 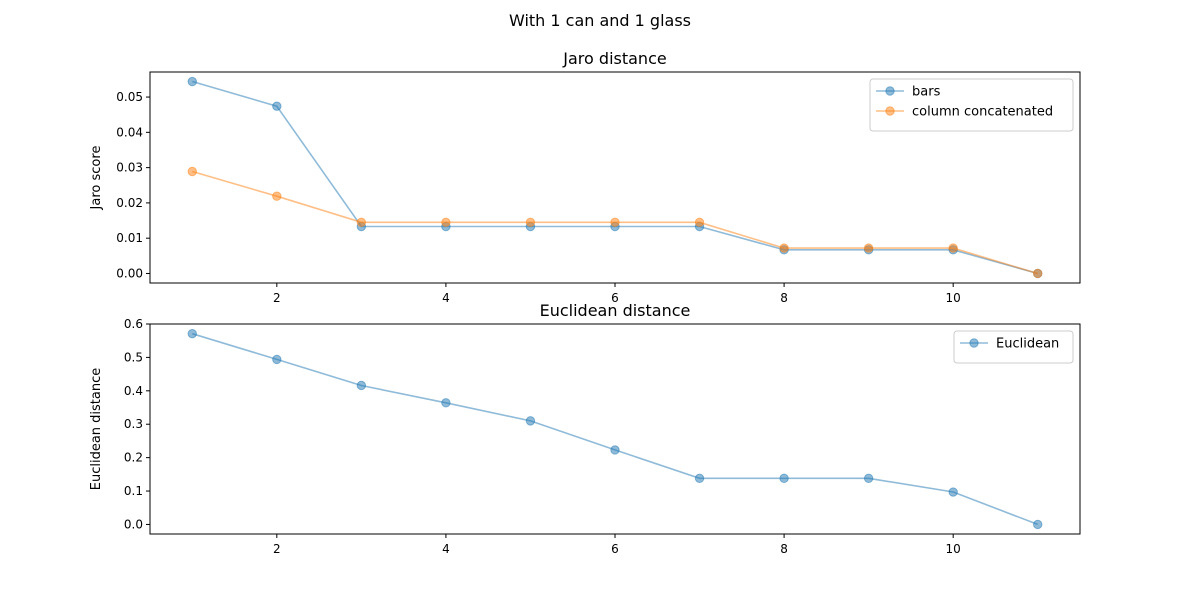 What do you see at coordinates (277, 298) in the screenshot?
I see `jaro-x-tick-label: 2` at bounding box center [277, 298].